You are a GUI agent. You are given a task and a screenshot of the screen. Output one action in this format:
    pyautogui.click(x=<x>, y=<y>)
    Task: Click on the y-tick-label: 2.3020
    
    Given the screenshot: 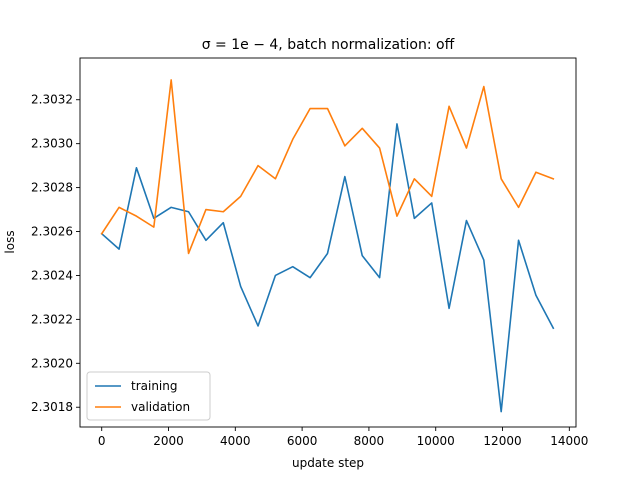 What is the action you would take?
    pyautogui.click(x=52, y=363)
    